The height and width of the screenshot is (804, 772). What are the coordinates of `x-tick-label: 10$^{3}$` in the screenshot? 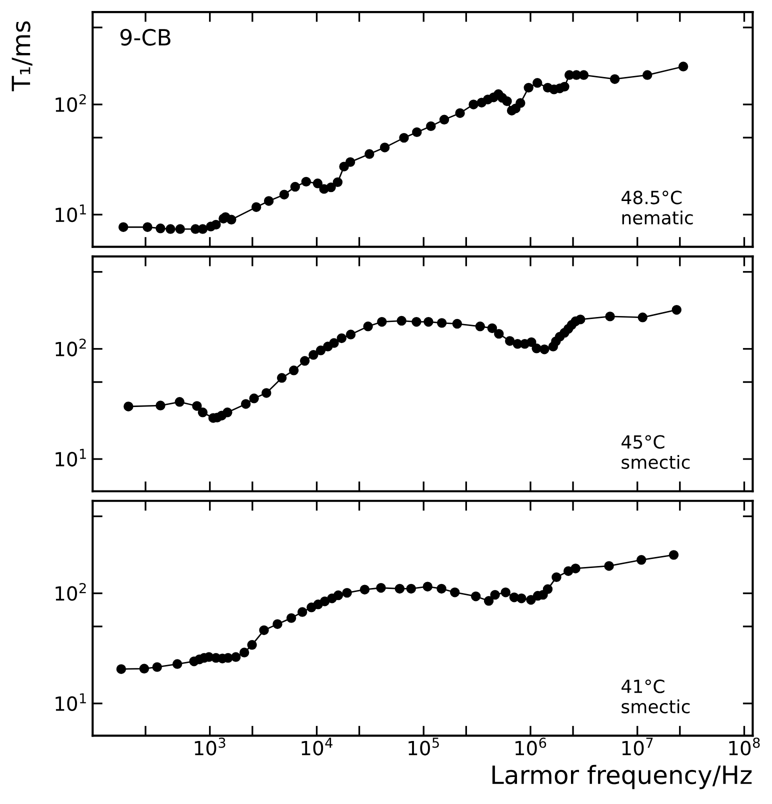 It's located at (210, 747).